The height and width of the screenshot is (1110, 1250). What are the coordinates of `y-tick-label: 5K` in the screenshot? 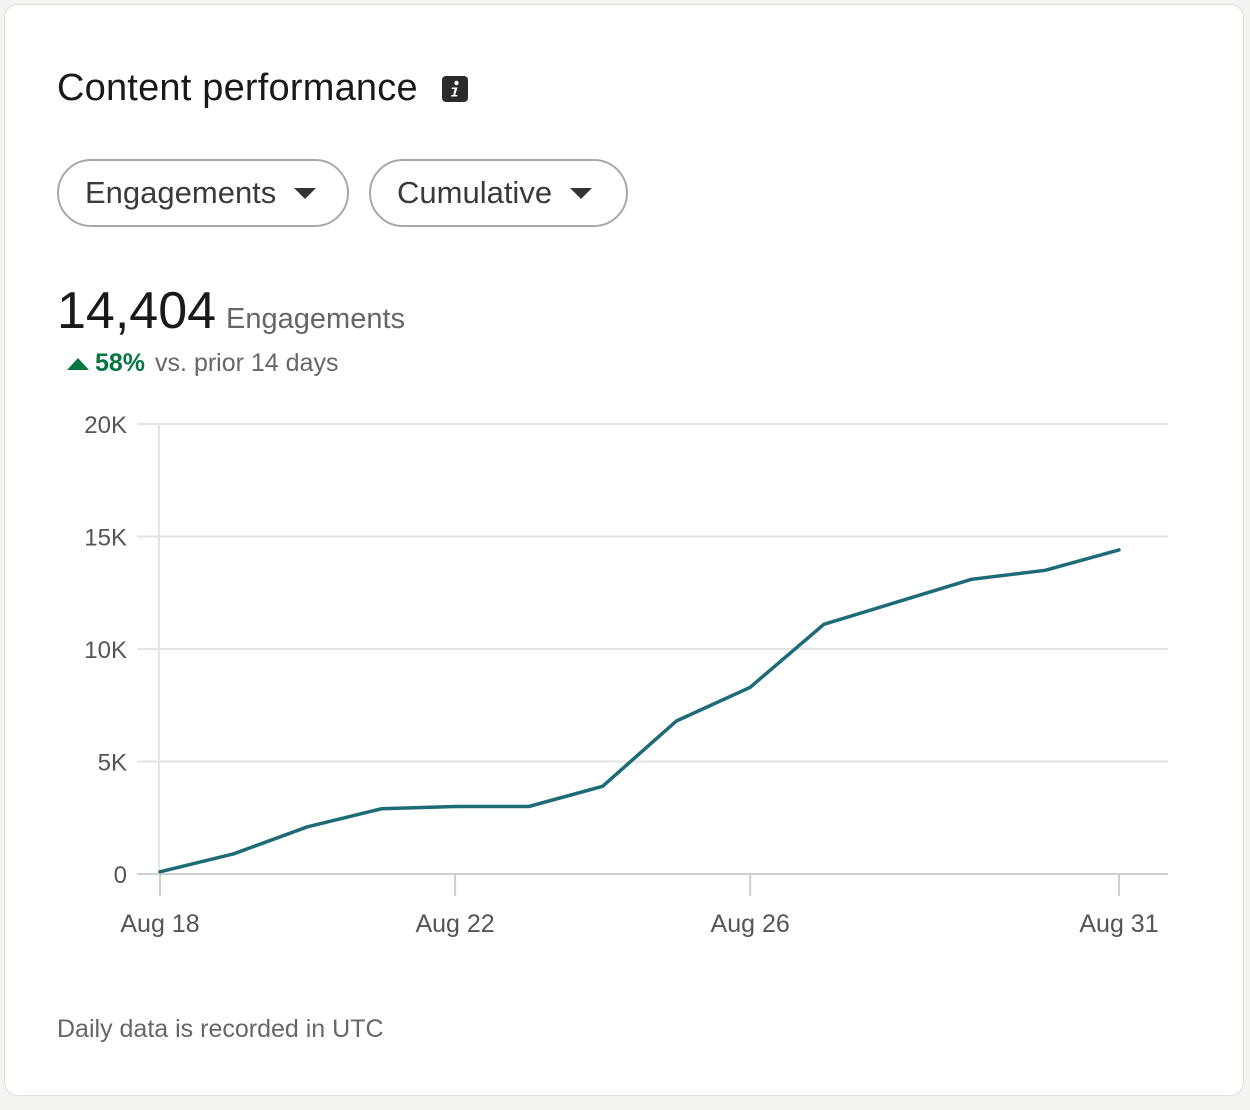 It's located at (112, 763).